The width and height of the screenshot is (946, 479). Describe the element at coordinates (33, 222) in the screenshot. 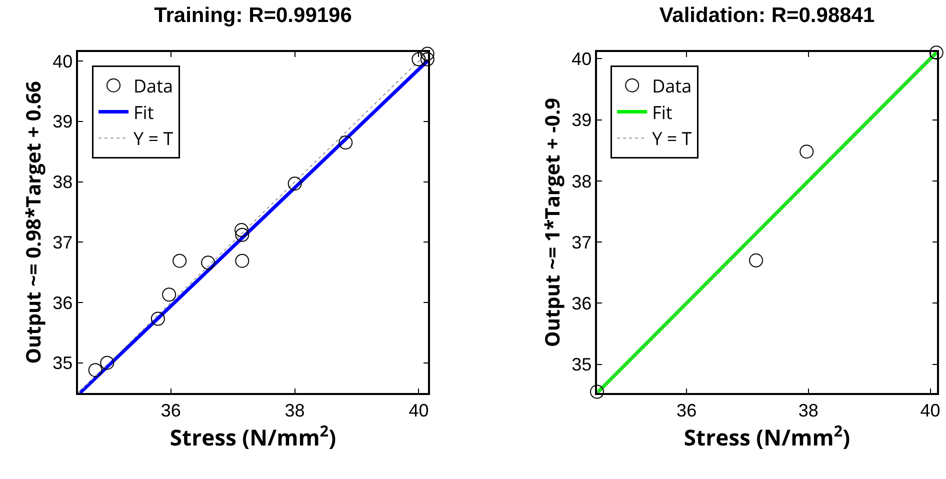

I see `y-axis-title: Output ~= 0.98*Target + 0.66` at that location.